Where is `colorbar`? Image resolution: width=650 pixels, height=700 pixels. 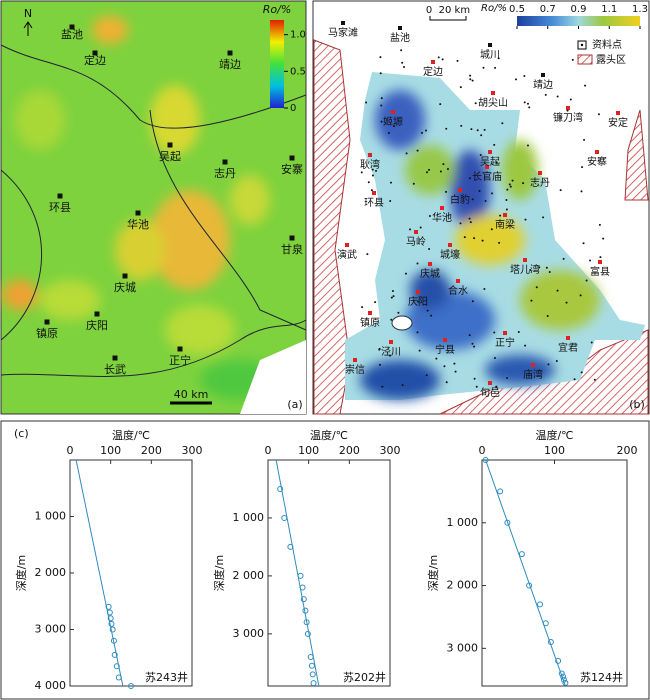
colorbar is located at coordinates (578, 21).